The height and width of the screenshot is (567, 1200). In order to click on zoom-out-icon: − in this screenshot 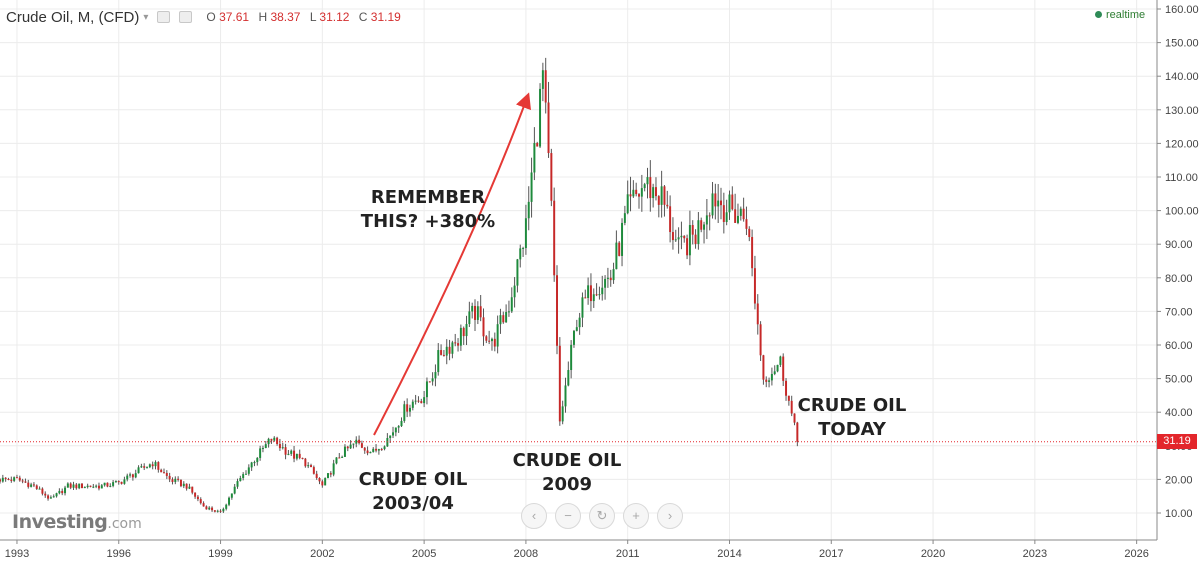, I will do `click(568, 516)`.